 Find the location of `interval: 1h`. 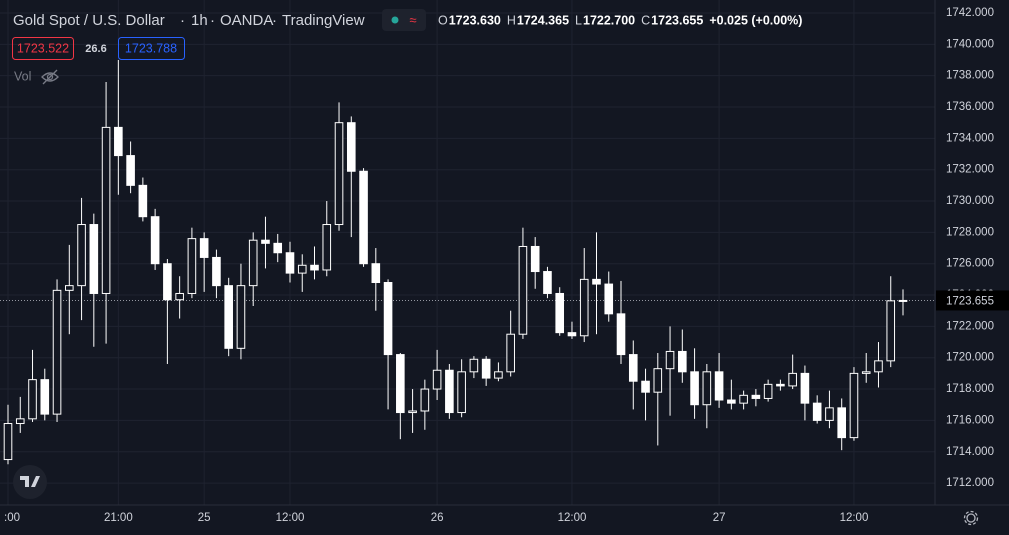

interval: 1h is located at coordinates (199, 20).